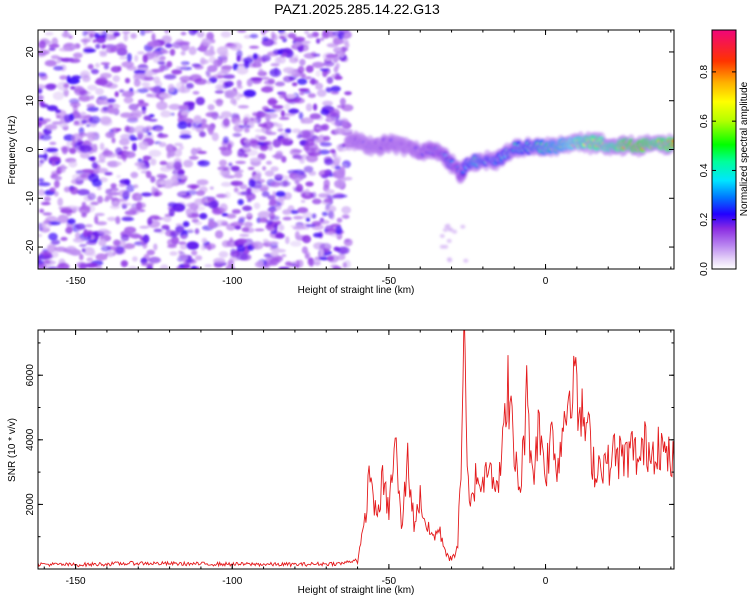 Image resolution: width=750 pixels, height=600 pixels. Describe the element at coordinates (76, 581) in the screenshot. I see `x-tick-label: -150` at that location.